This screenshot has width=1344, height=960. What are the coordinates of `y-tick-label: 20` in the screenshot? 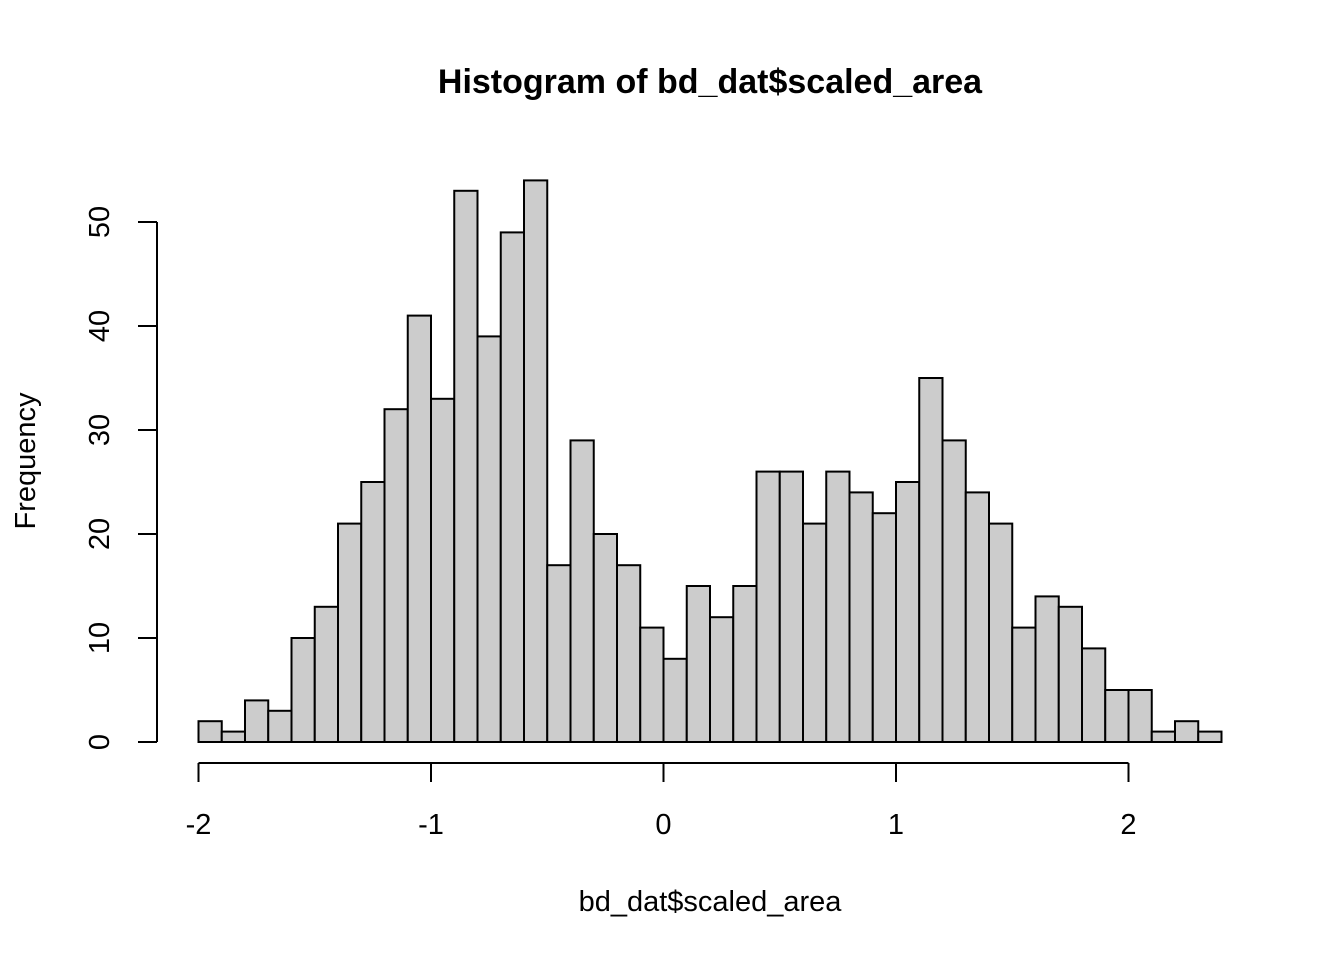 It's located at (100, 534).